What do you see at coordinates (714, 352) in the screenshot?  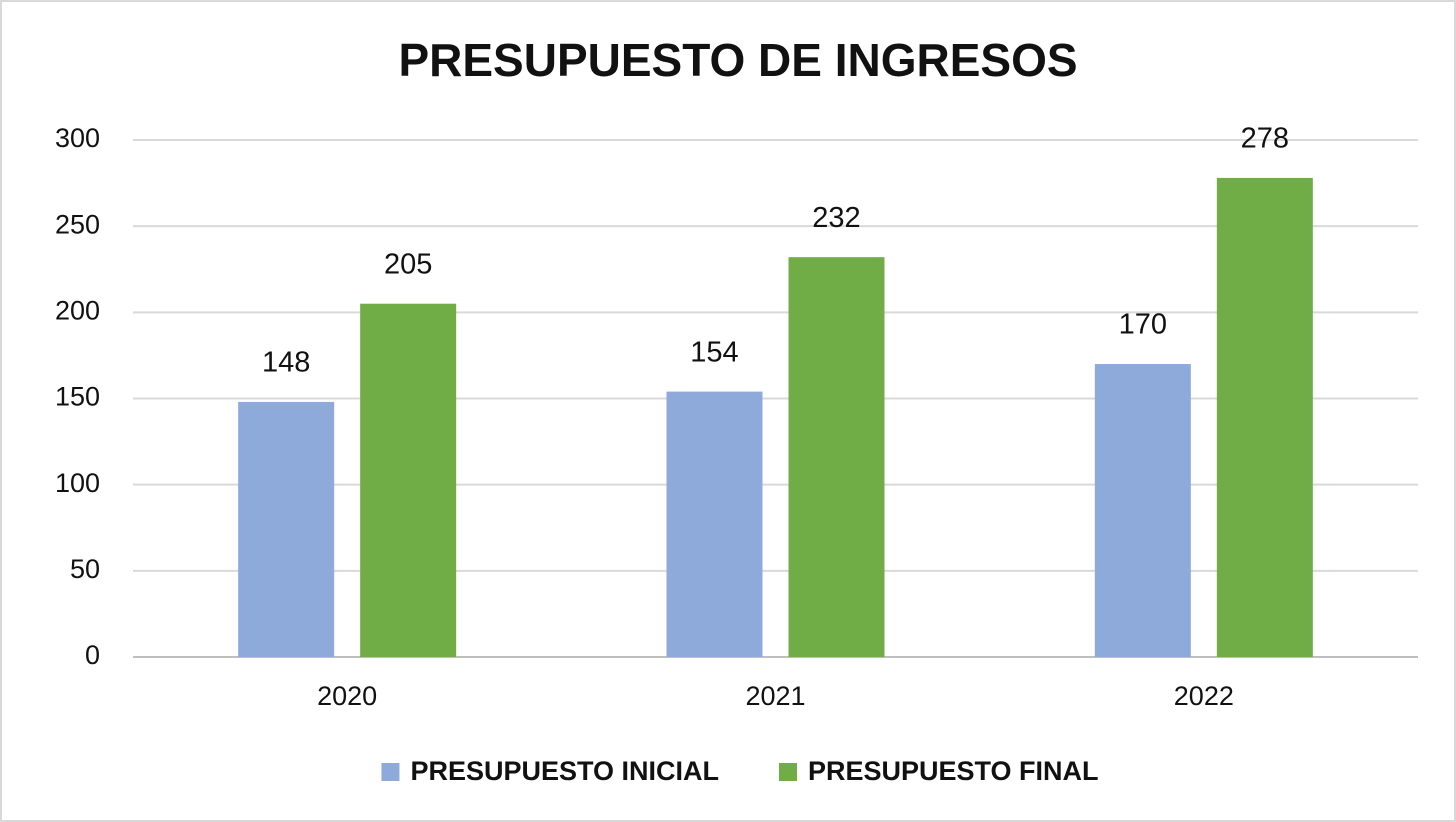 I see `data-label: 154` at bounding box center [714, 352].